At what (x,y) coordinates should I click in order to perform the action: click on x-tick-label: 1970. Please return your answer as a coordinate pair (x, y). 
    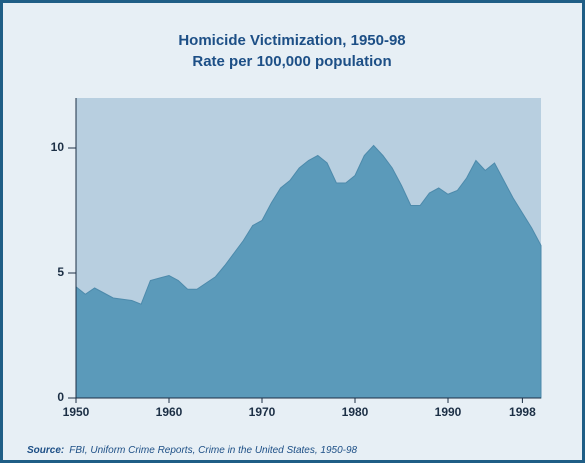
    Looking at the image, I should click on (262, 412).